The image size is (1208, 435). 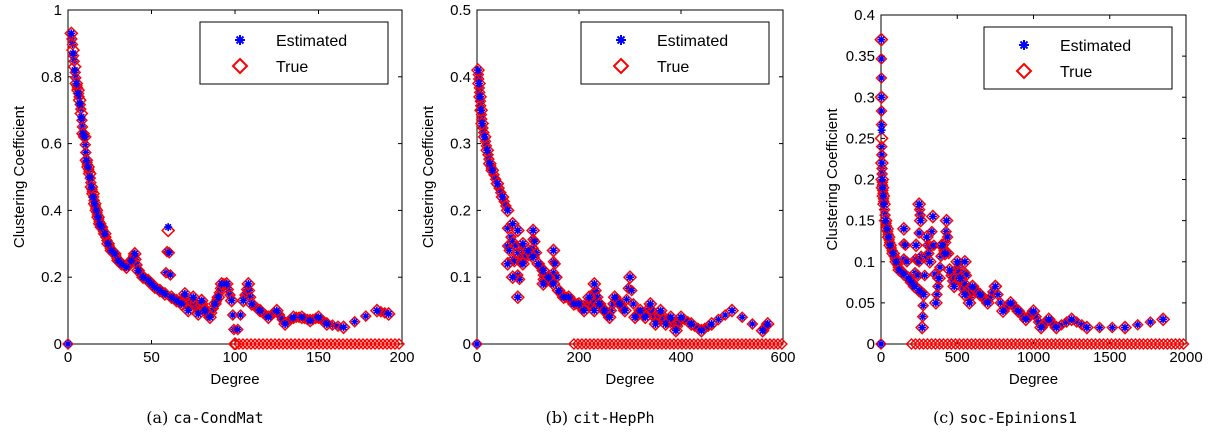 What do you see at coordinates (782, 357) in the screenshot?
I see `x-tick-label: 600` at bounding box center [782, 357].